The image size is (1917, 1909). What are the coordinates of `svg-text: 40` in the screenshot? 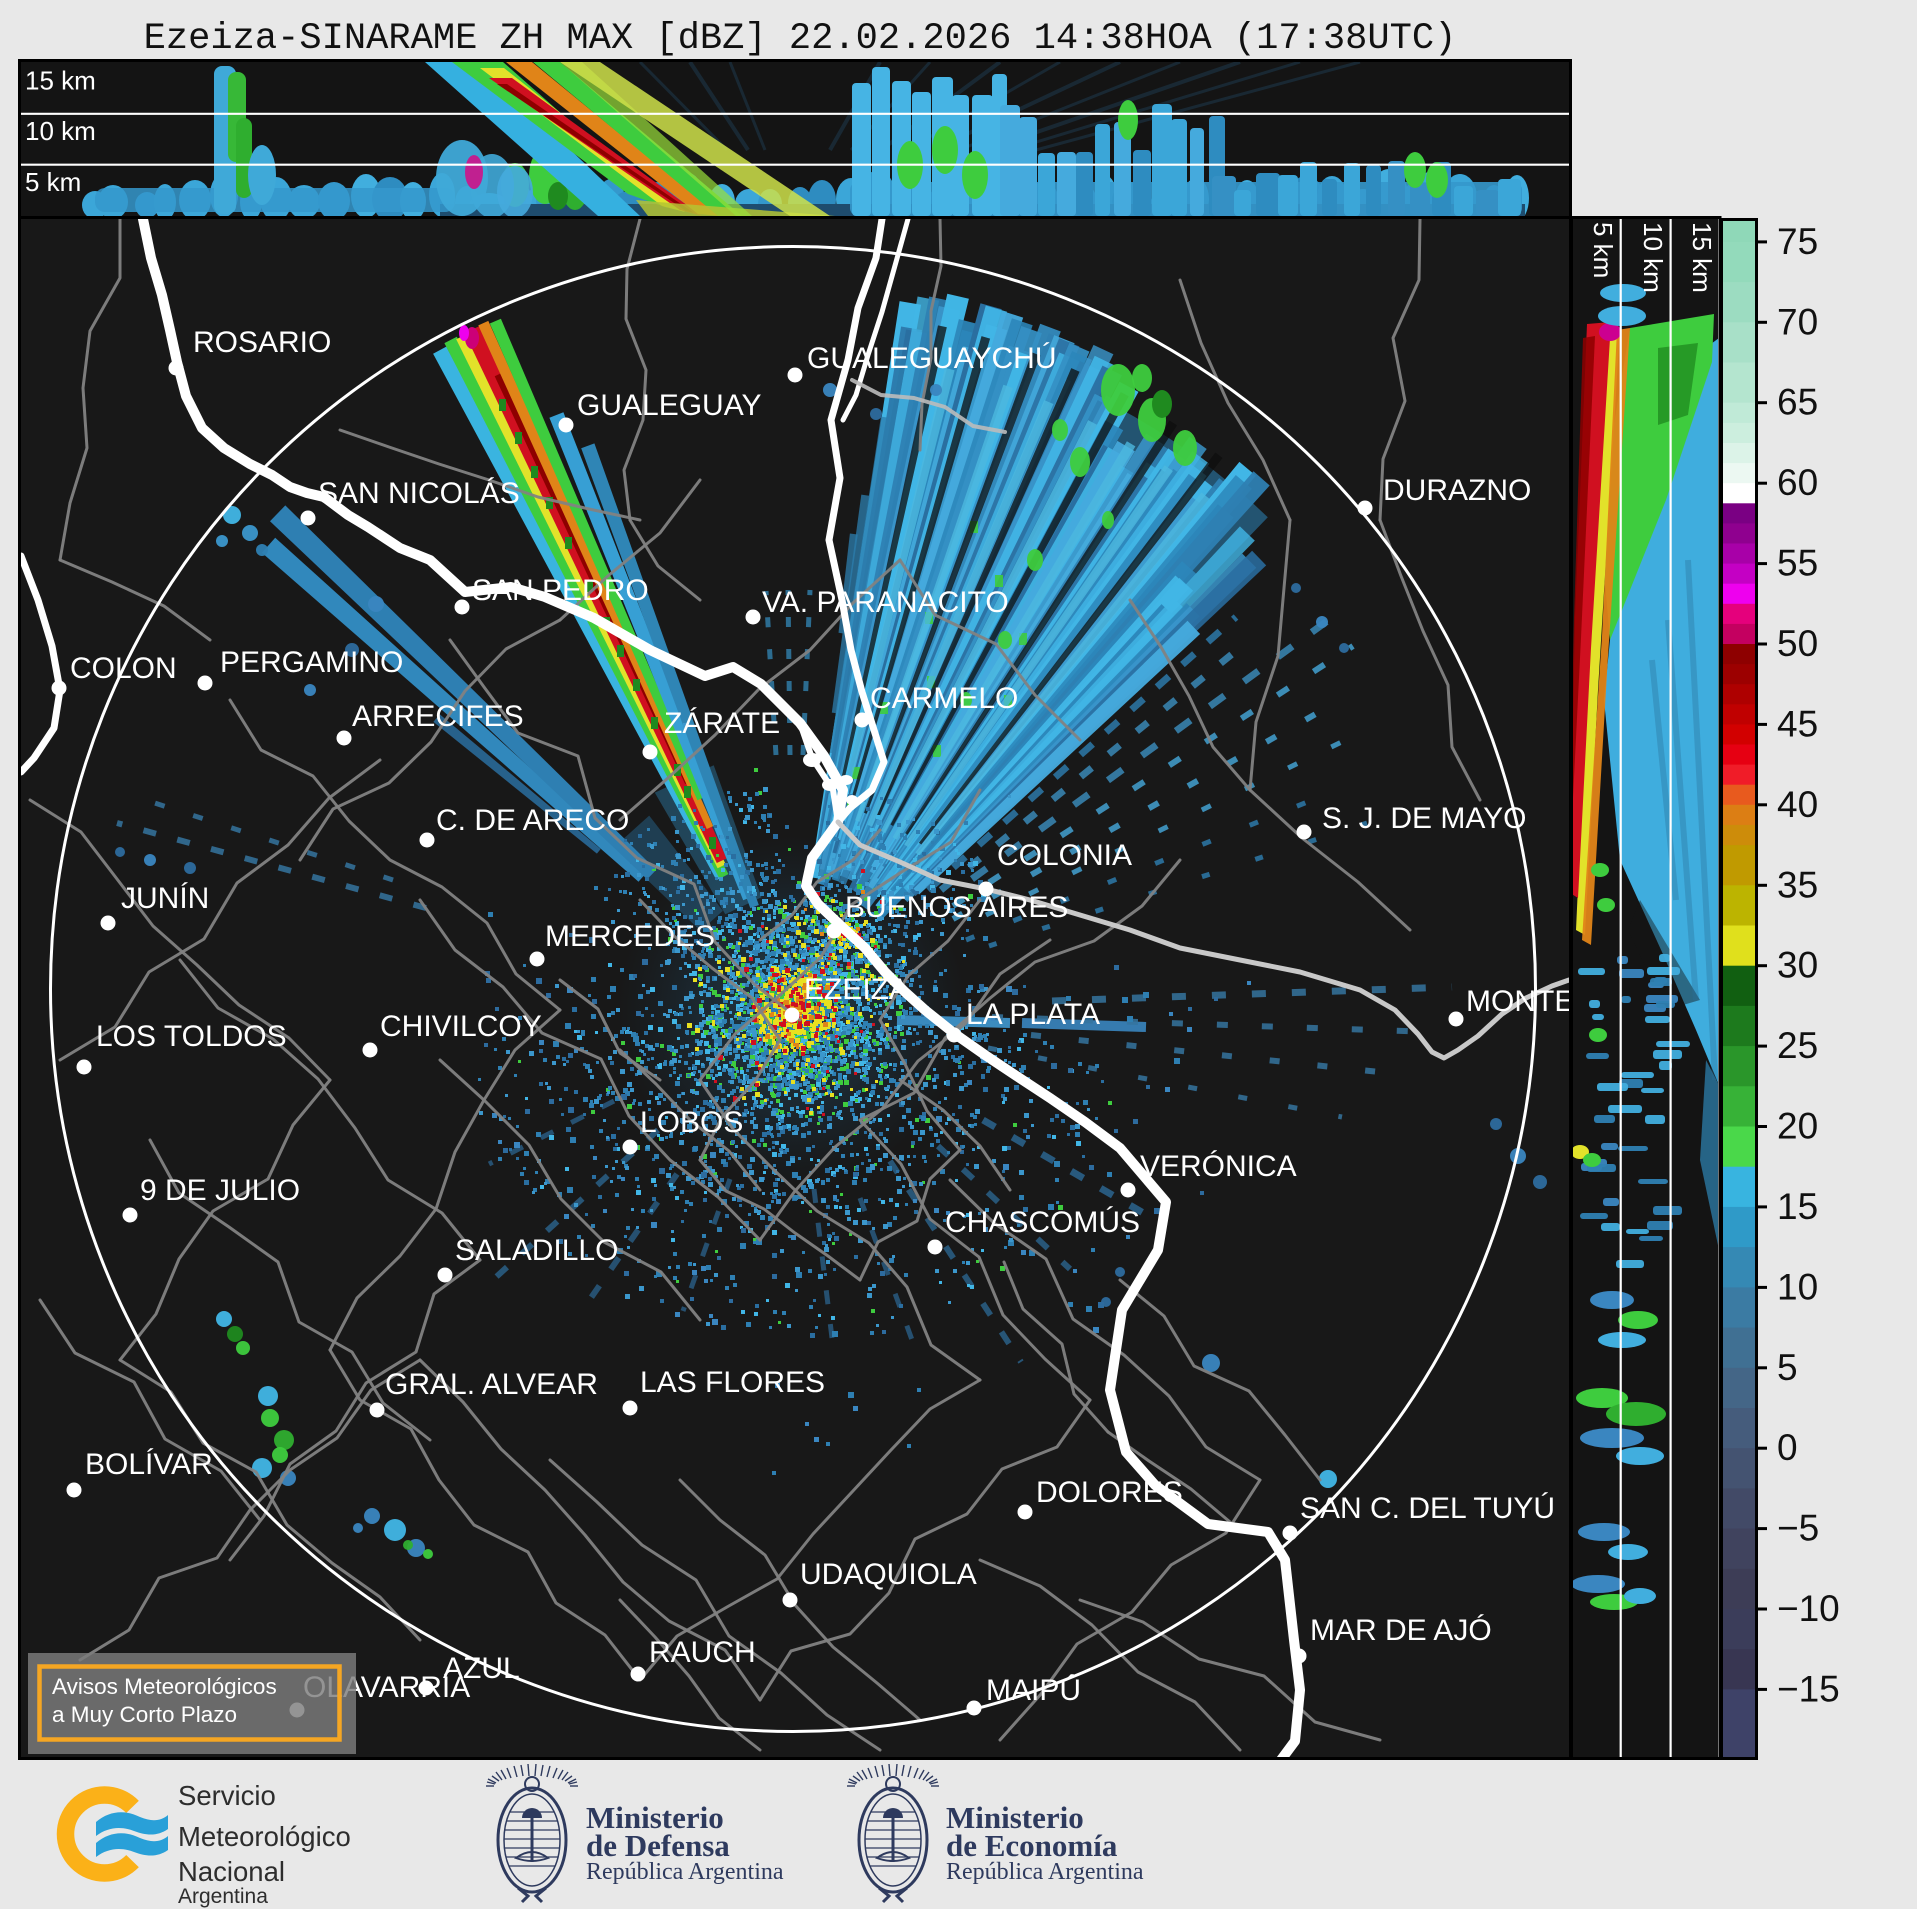 It's located at (1797, 804).